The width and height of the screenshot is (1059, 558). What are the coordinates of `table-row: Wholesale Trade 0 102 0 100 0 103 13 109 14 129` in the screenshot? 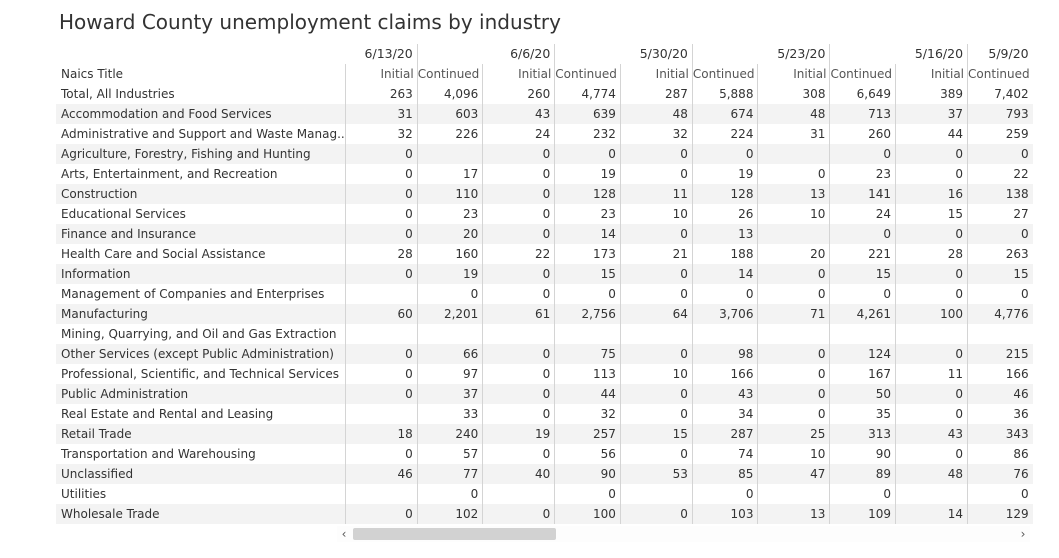 It's located at (544, 514).